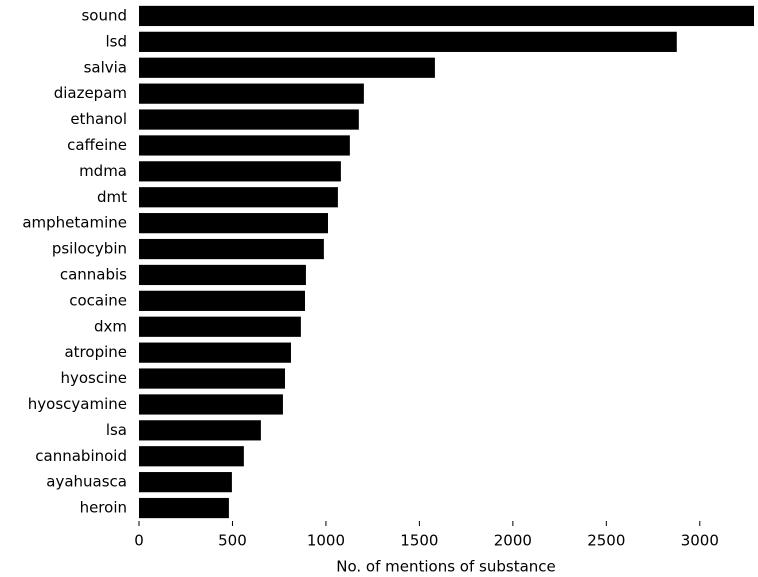 The image size is (758, 577). What do you see at coordinates (98, 119) in the screenshot?
I see `y-tick-label: ethanol` at bounding box center [98, 119].